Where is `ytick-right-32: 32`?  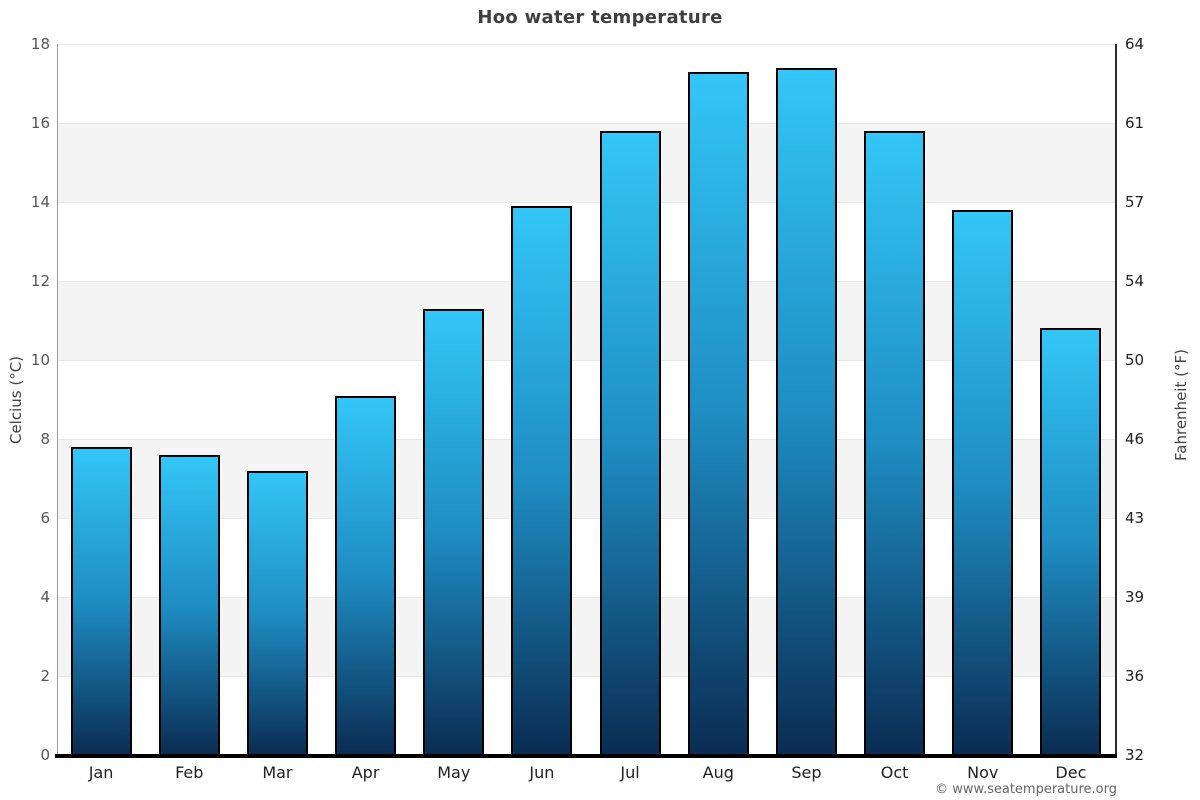 ytick-right-32: 32 is located at coordinates (1135, 754).